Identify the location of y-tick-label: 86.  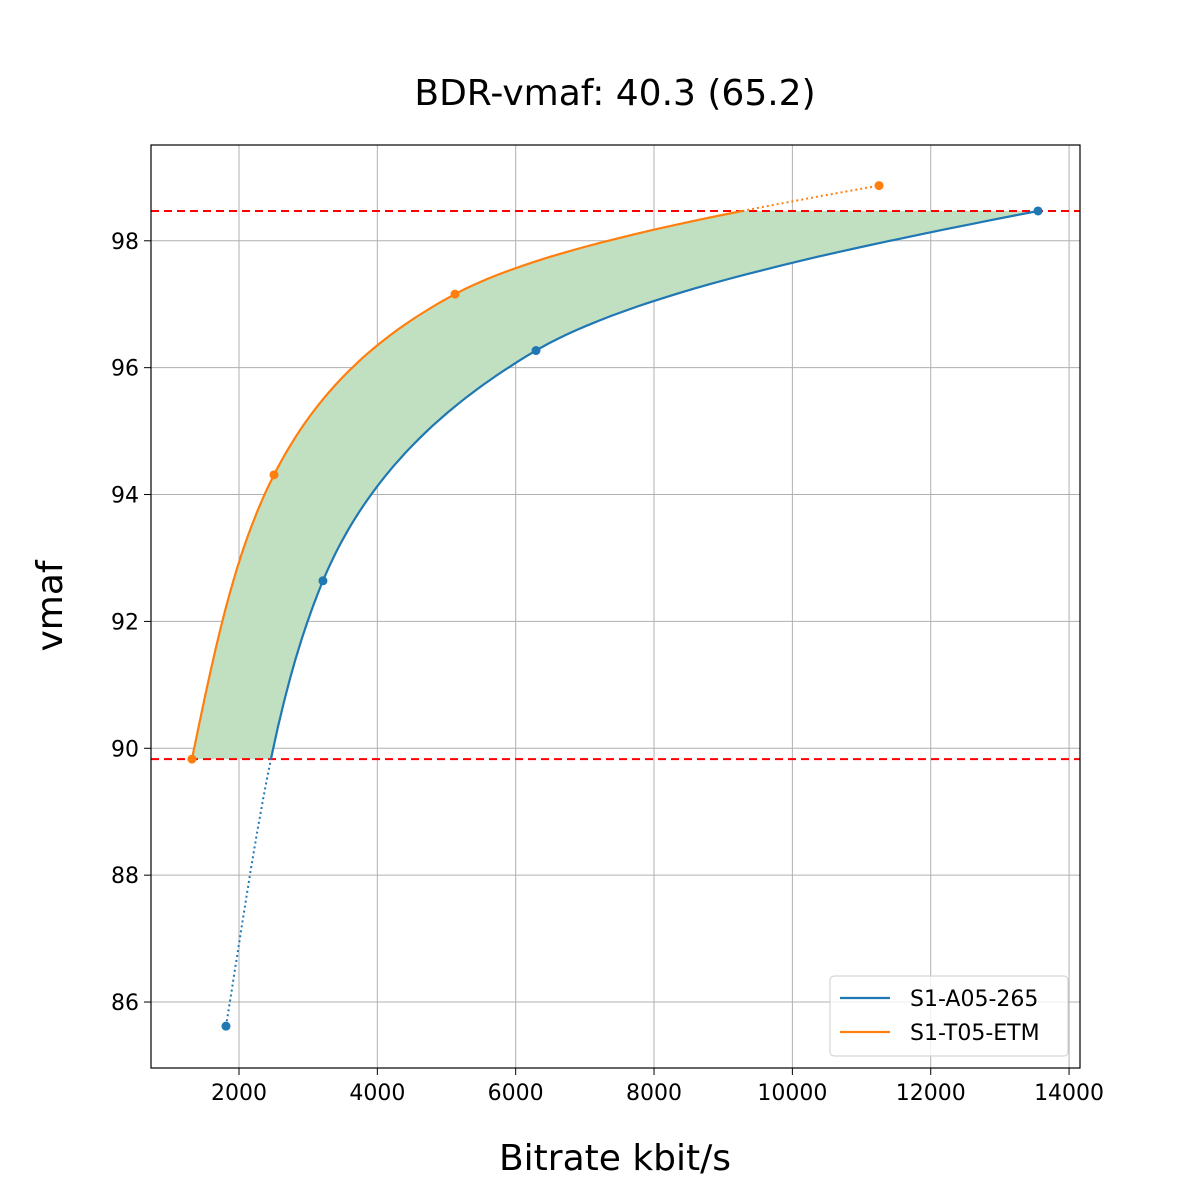
(125, 1003).